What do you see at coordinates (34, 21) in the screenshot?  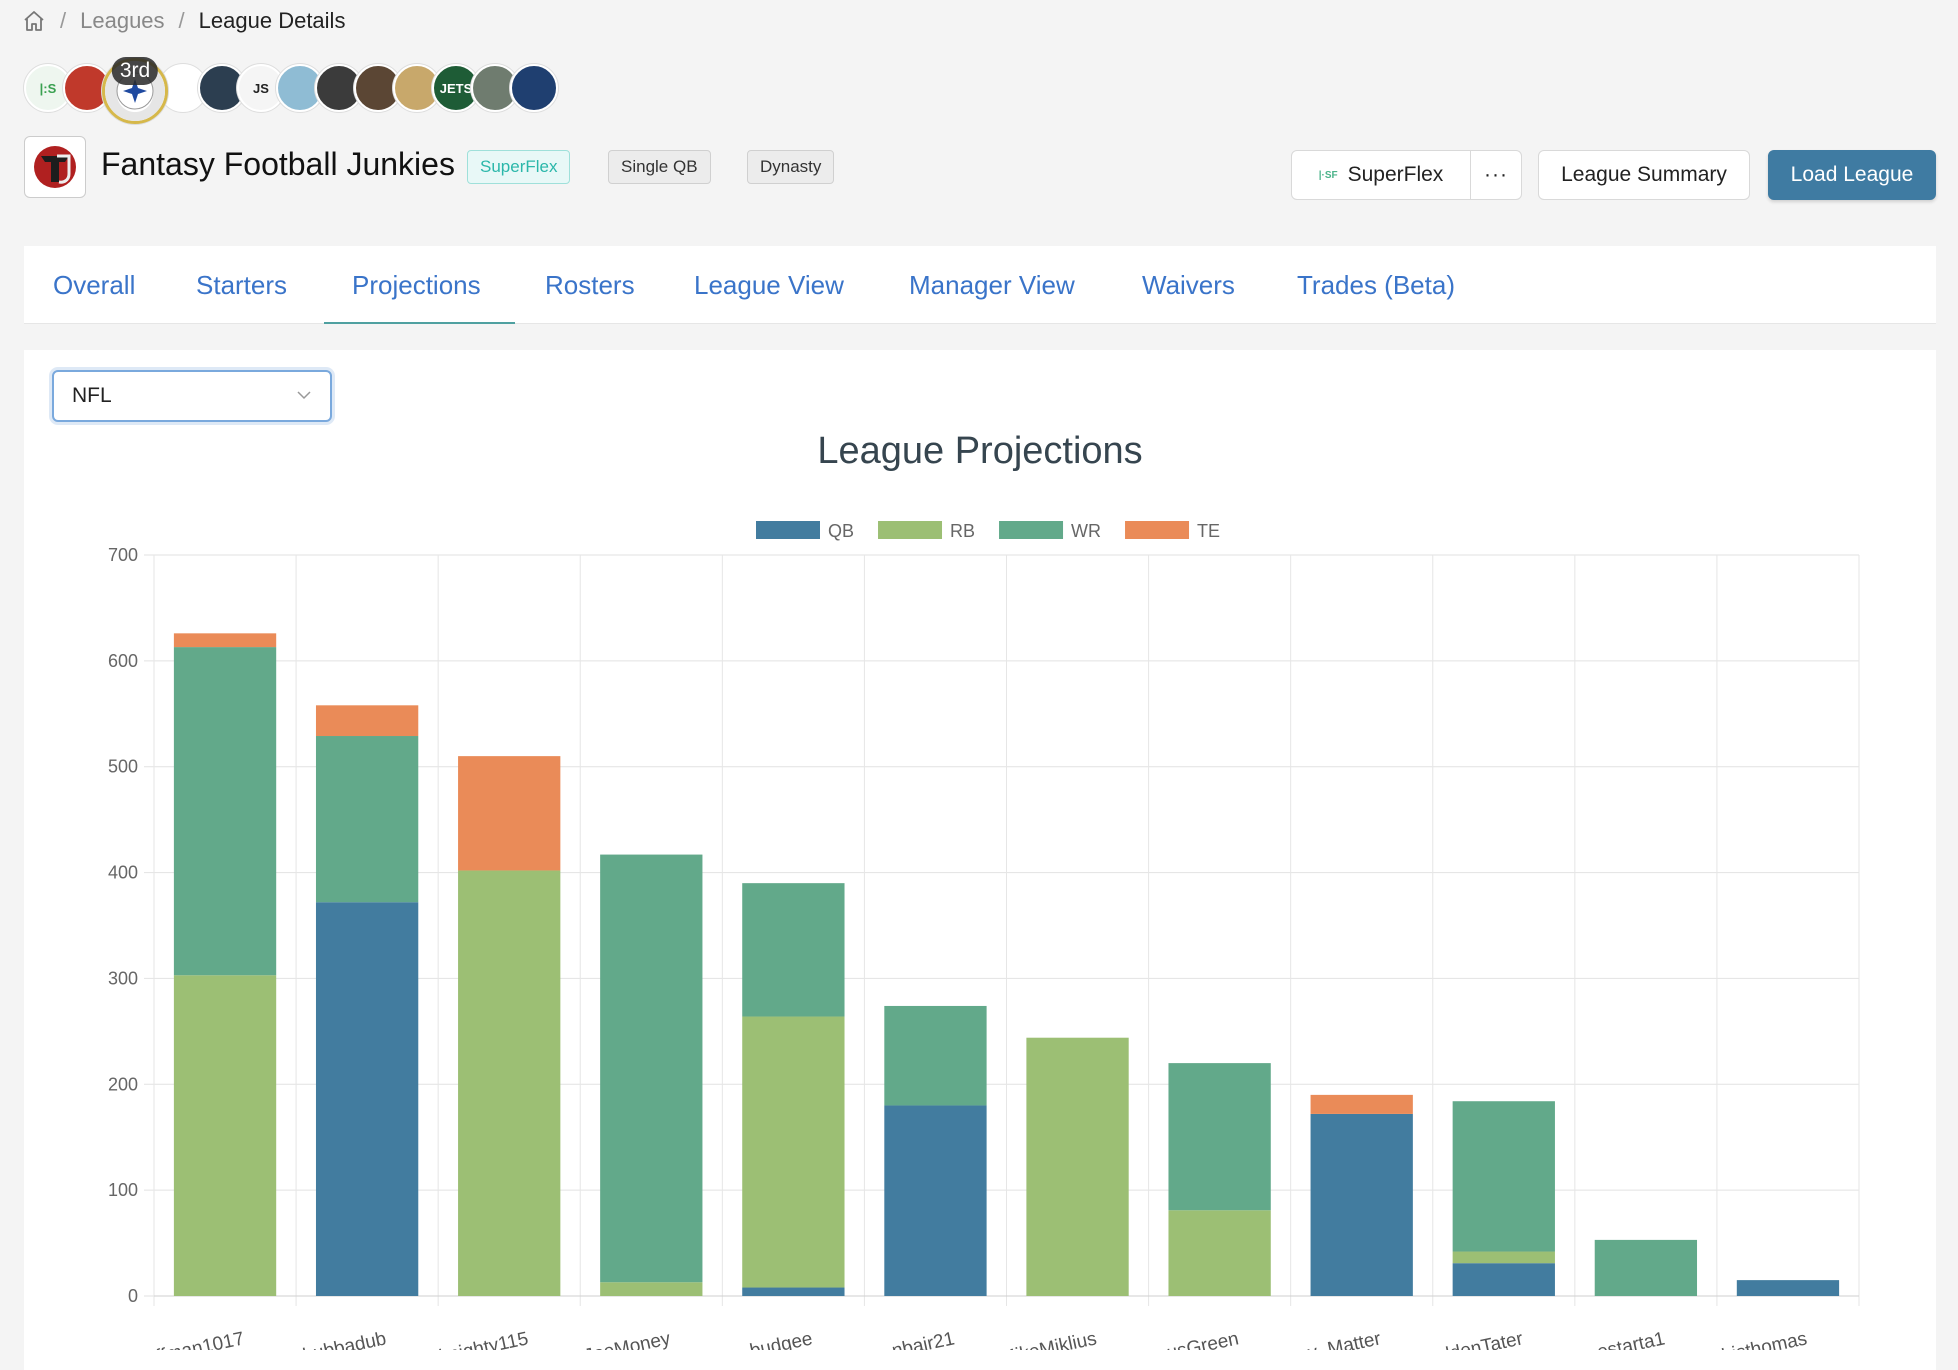 I see `home-icon` at bounding box center [34, 21].